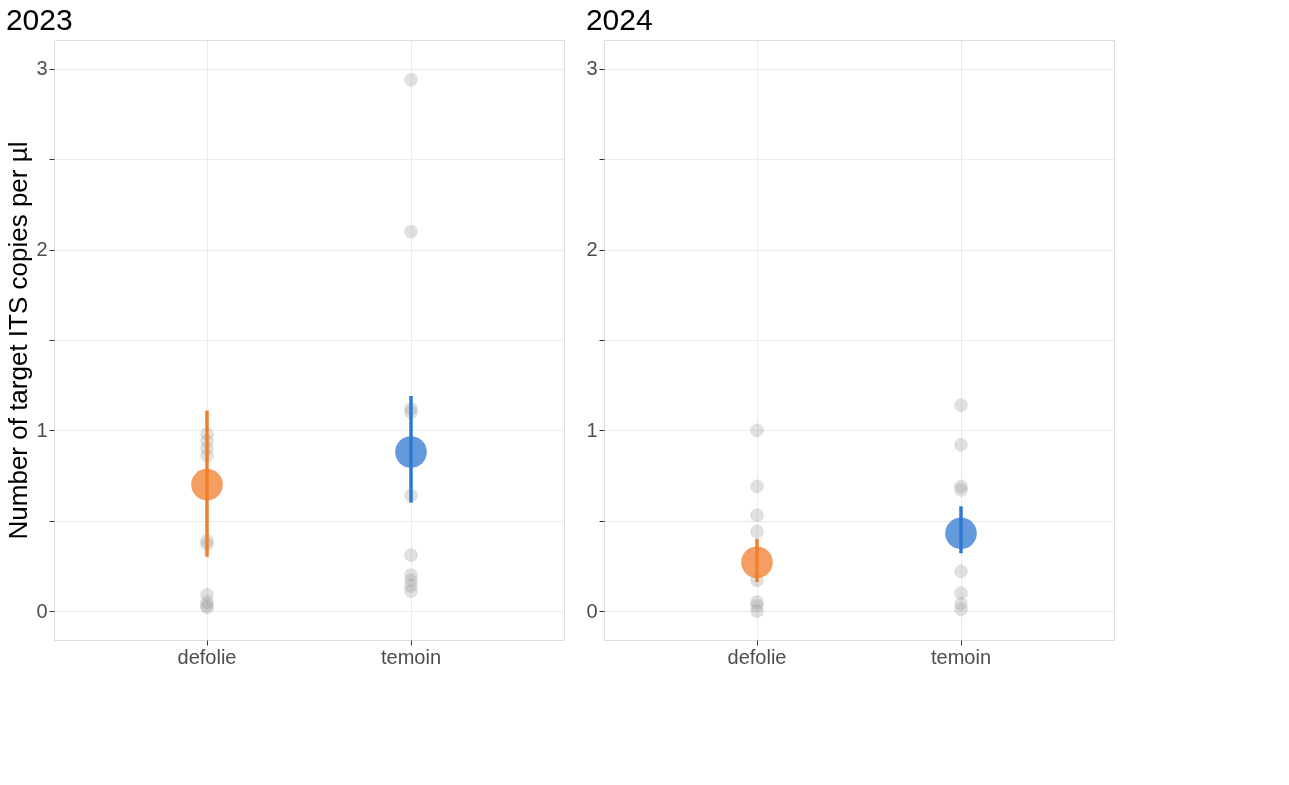  What do you see at coordinates (18, 340) in the screenshot?
I see `y-axis-title: Number of target ITS copies per µl` at bounding box center [18, 340].